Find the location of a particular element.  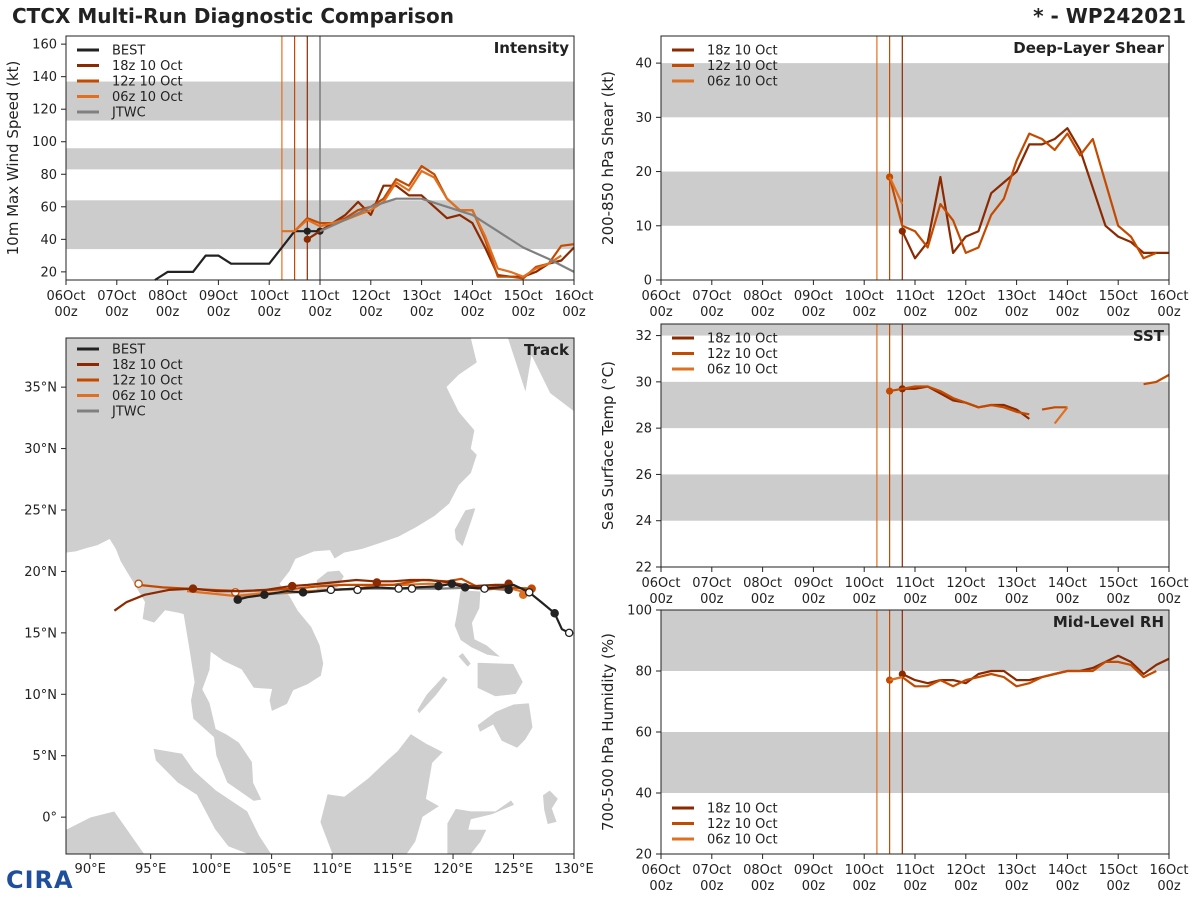

rh-series-r12z is located at coordinates (1023, 674).